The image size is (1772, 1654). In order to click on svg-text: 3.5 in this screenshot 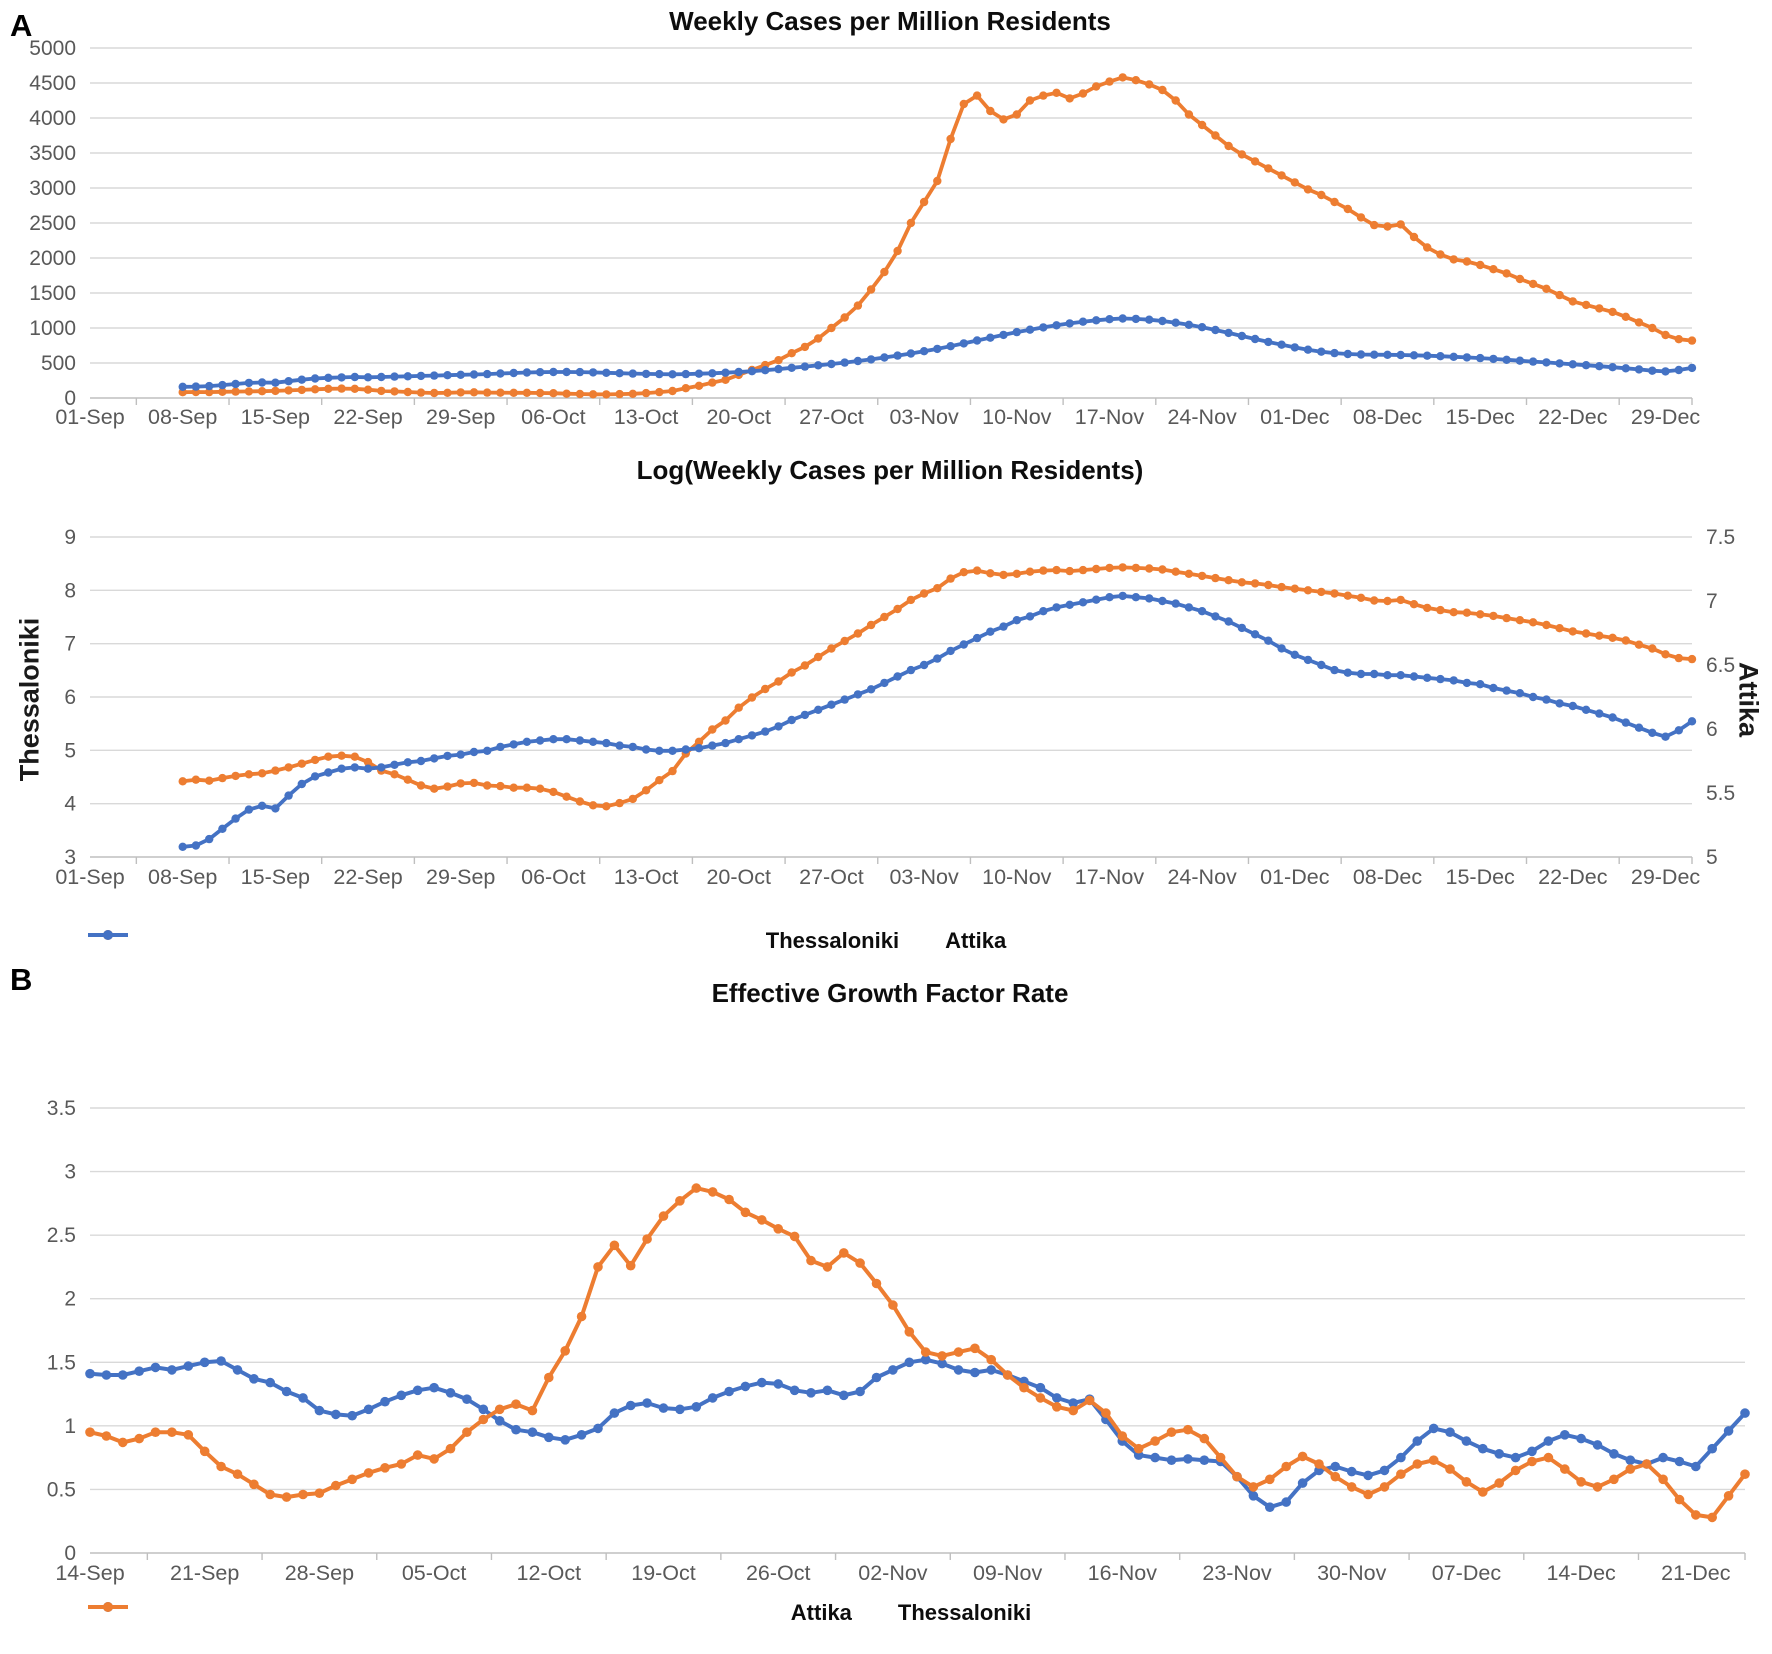, I will do `click(61, 1108)`.